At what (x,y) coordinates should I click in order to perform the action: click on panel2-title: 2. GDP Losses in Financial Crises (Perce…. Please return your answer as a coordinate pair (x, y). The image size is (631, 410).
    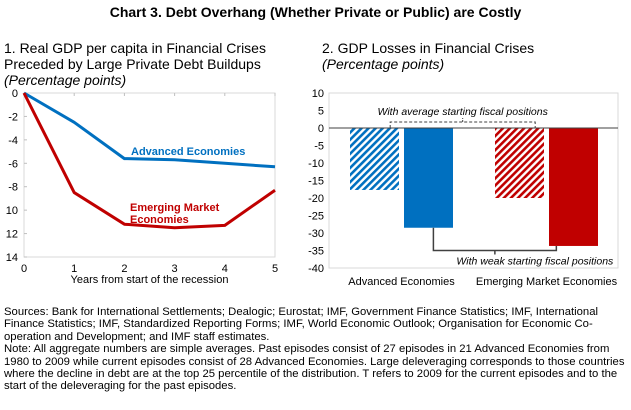
    Looking at the image, I should click on (428, 56).